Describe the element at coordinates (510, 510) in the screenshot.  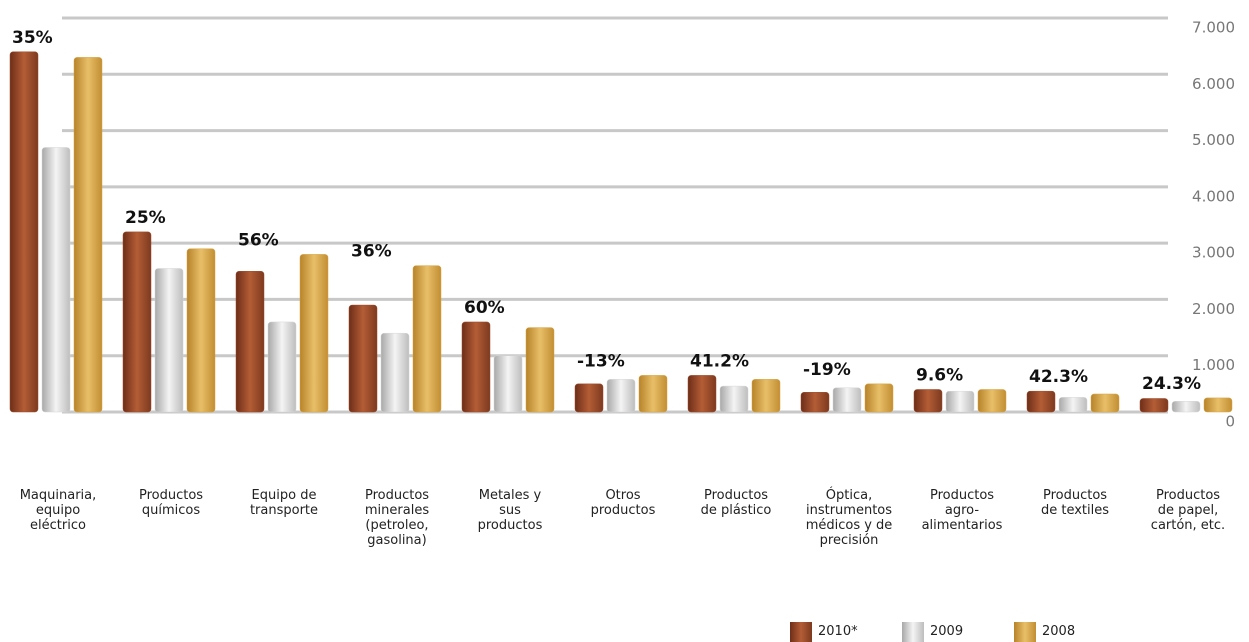
I see `x-tick-label: Metales y sus productos` at that location.